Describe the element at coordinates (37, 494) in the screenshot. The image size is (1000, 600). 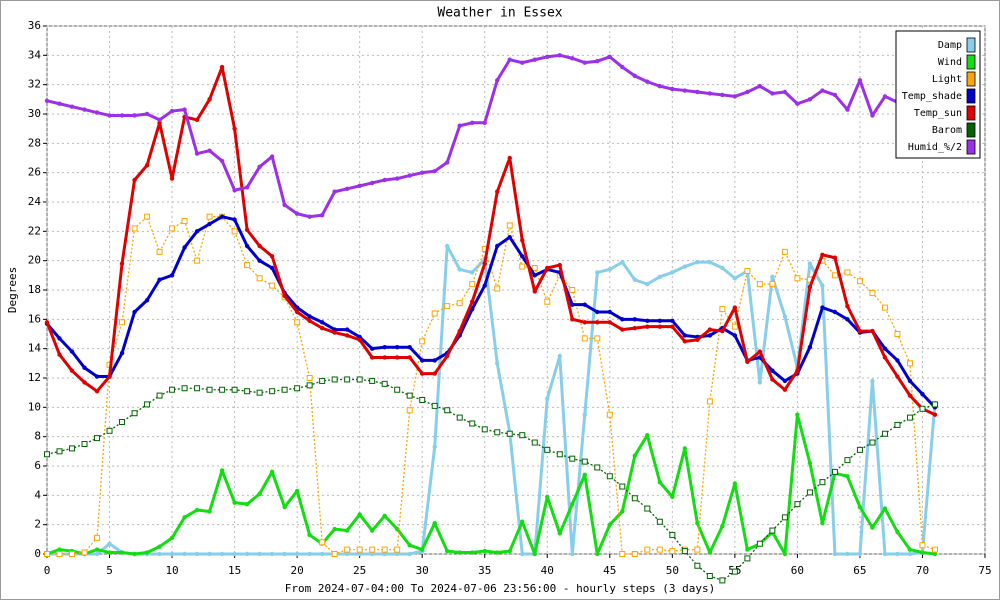
I see `y-tick-label: 4` at that location.